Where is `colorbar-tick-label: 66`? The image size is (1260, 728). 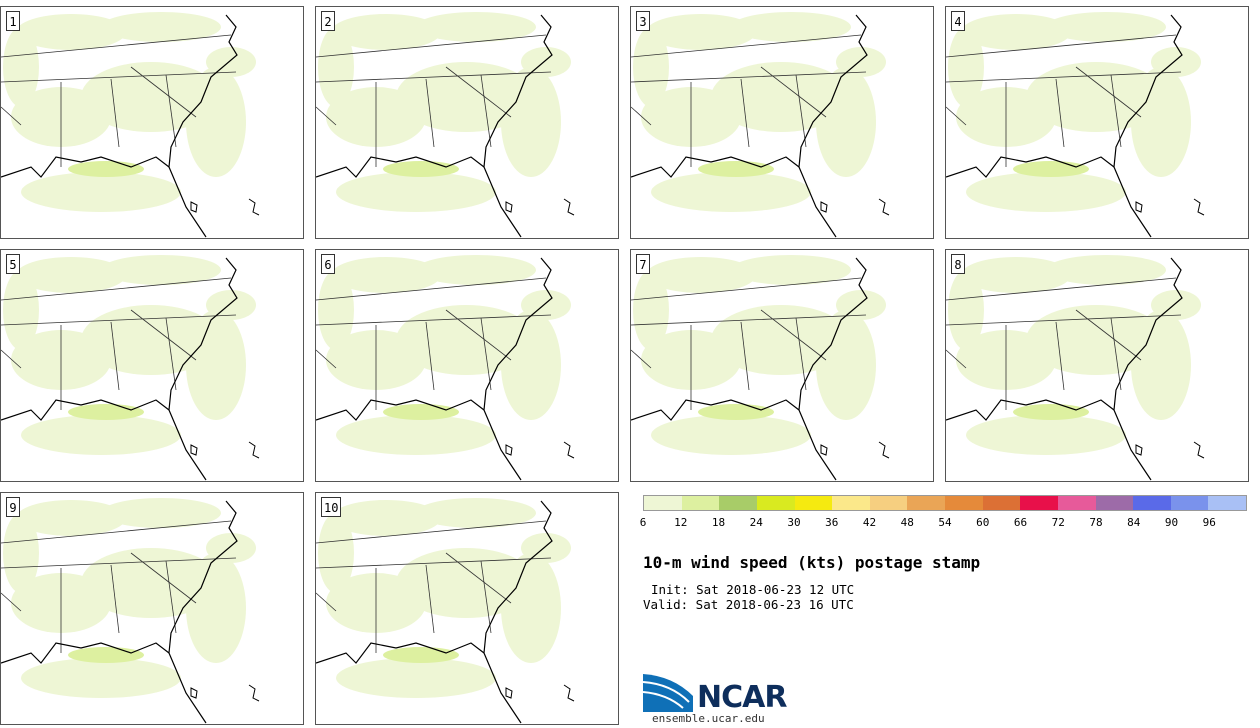 colorbar-tick-label: 66 is located at coordinates (1020, 522).